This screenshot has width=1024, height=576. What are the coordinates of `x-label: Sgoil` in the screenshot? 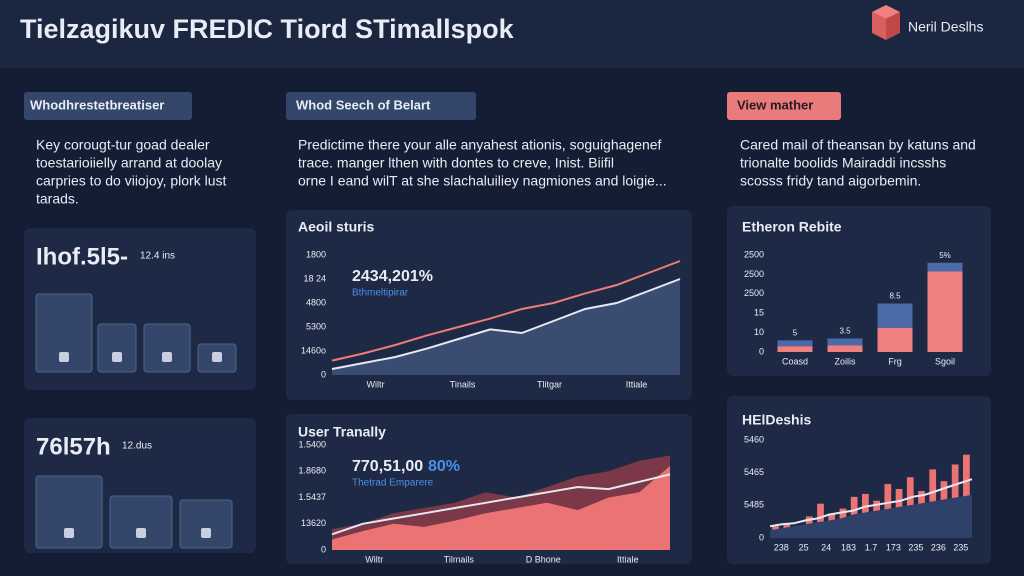 It's located at (945, 361).